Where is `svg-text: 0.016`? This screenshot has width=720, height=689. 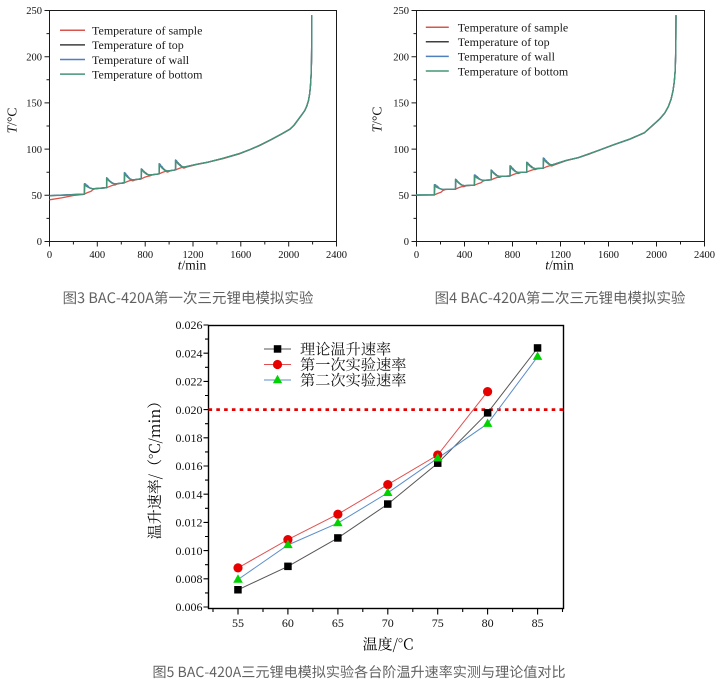
svg-text: 0.016 is located at coordinates (189, 466).